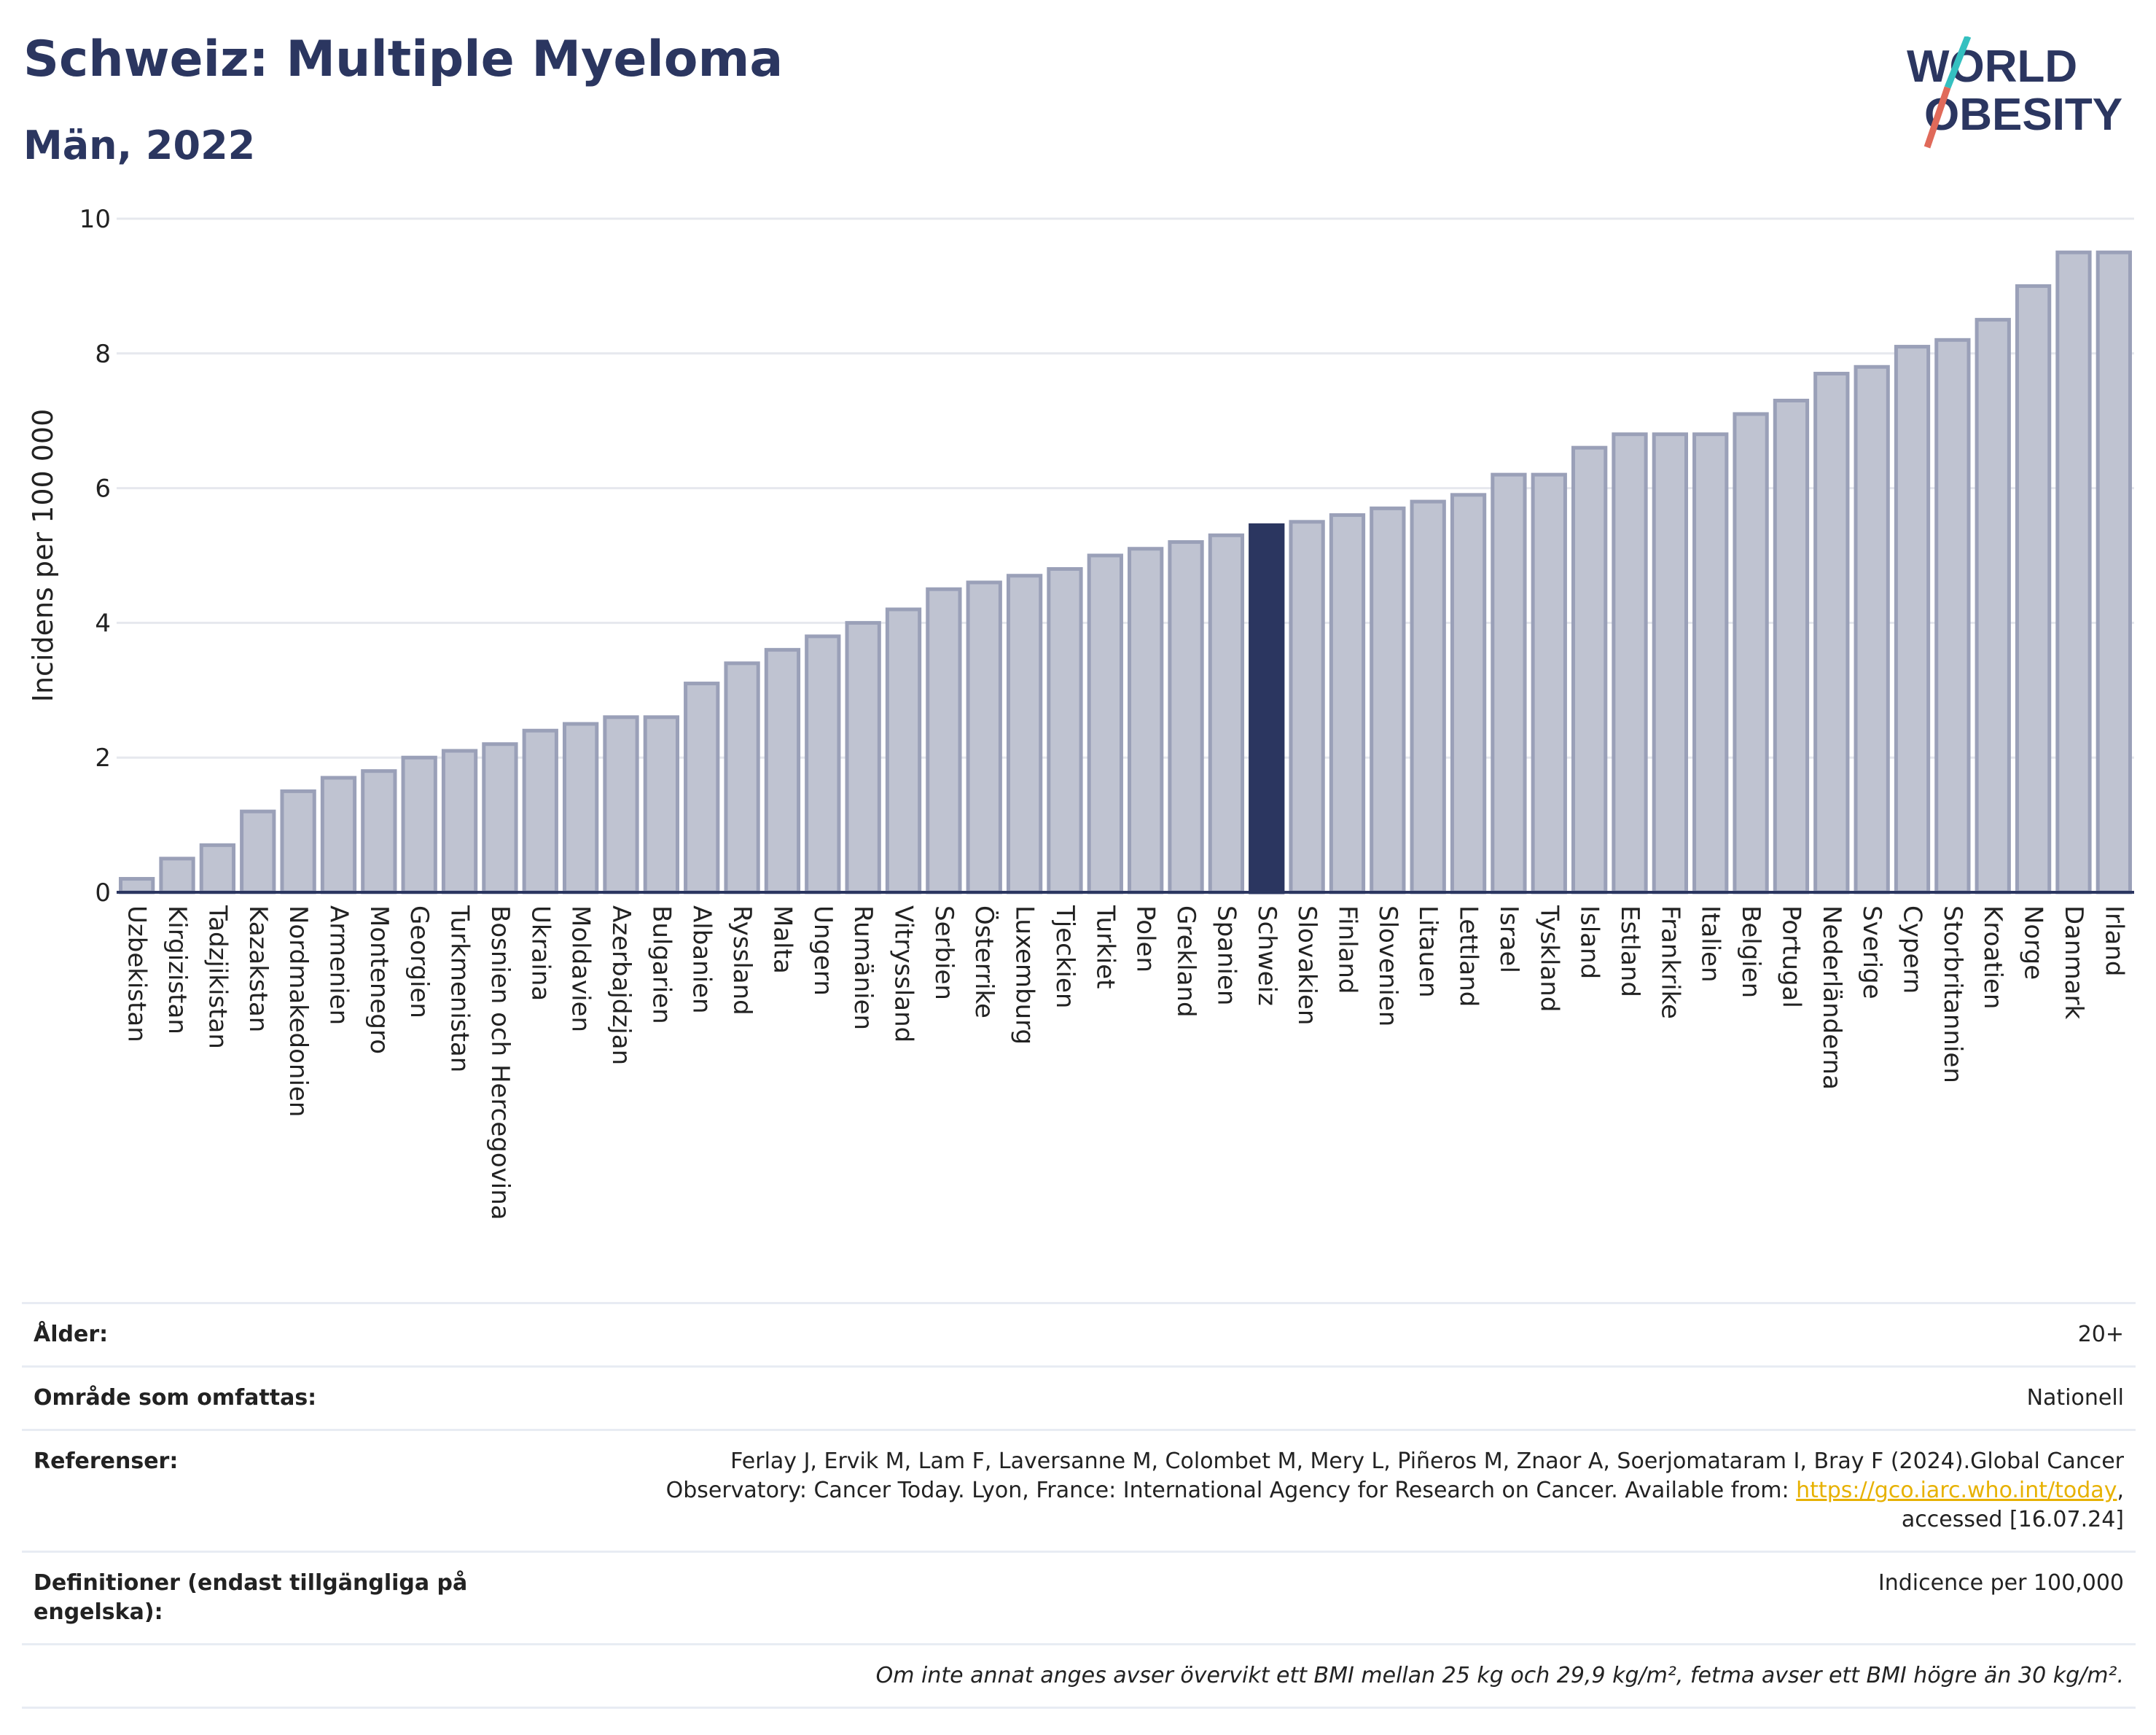 Image resolution: width=2156 pixels, height=1735 pixels. Describe the element at coordinates (1079, 1397) in the screenshot. I see `area-row: Område som omfattas: Nationell` at that location.